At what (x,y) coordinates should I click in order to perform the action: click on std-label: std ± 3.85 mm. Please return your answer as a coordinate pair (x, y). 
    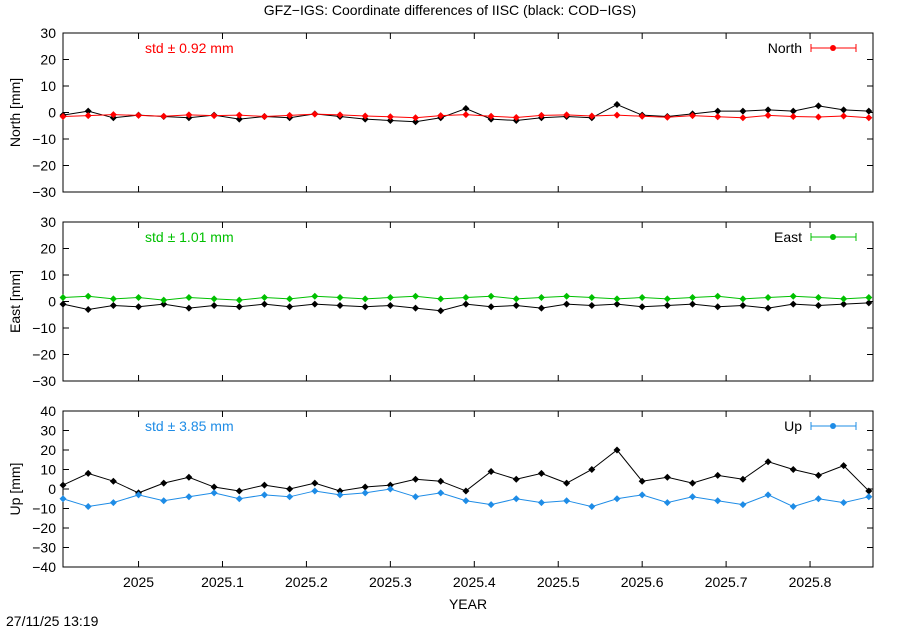
    Looking at the image, I should click on (189, 426).